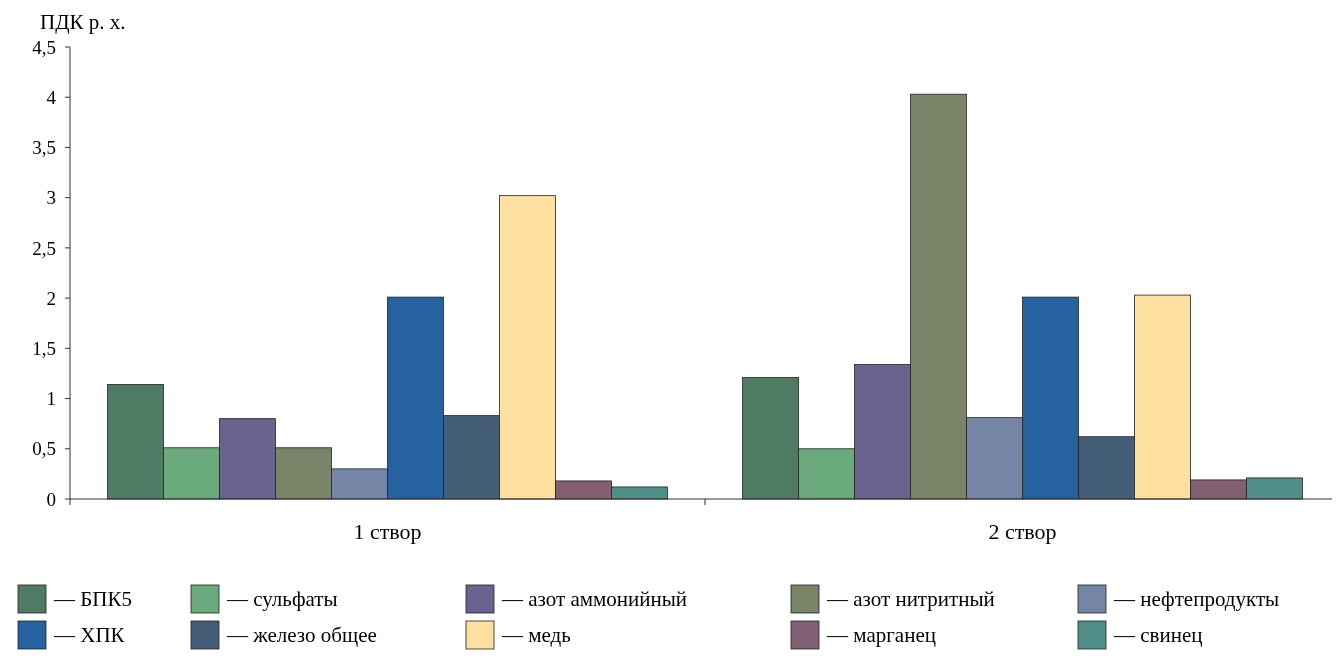 The image size is (1340, 661). What do you see at coordinates (1022, 531) in the screenshot?
I see `x-tick-label: 2 створ` at bounding box center [1022, 531].